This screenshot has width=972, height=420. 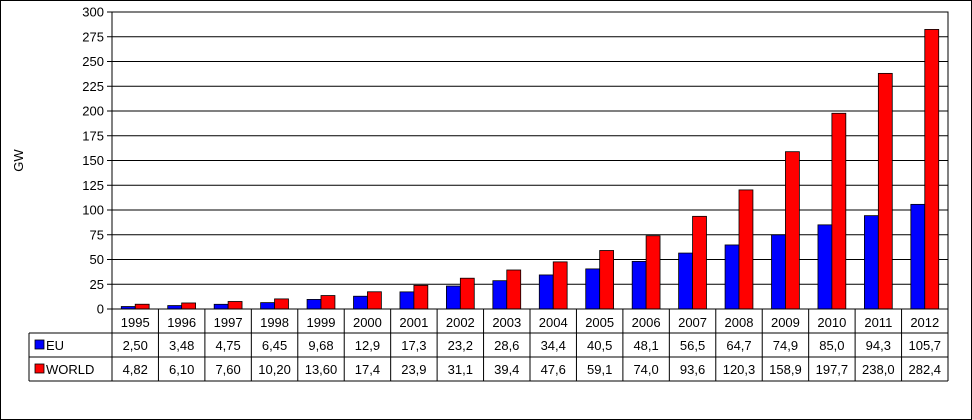 What do you see at coordinates (321, 322) in the screenshot?
I see `x-tick-label: 1999` at bounding box center [321, 322].